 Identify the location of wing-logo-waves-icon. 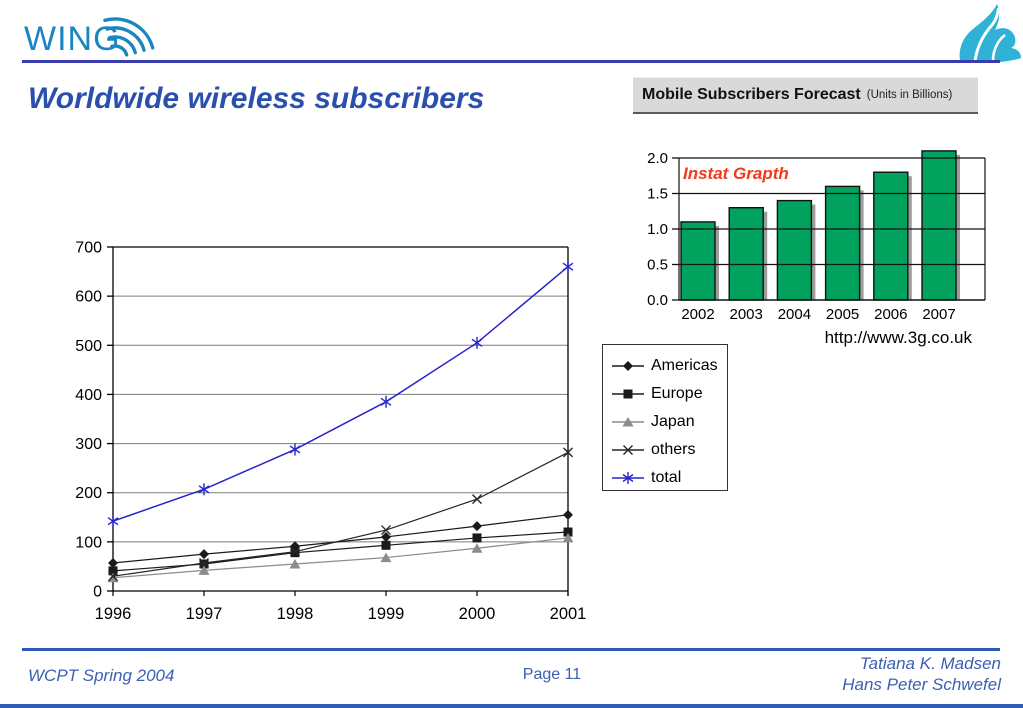
(129, 37).